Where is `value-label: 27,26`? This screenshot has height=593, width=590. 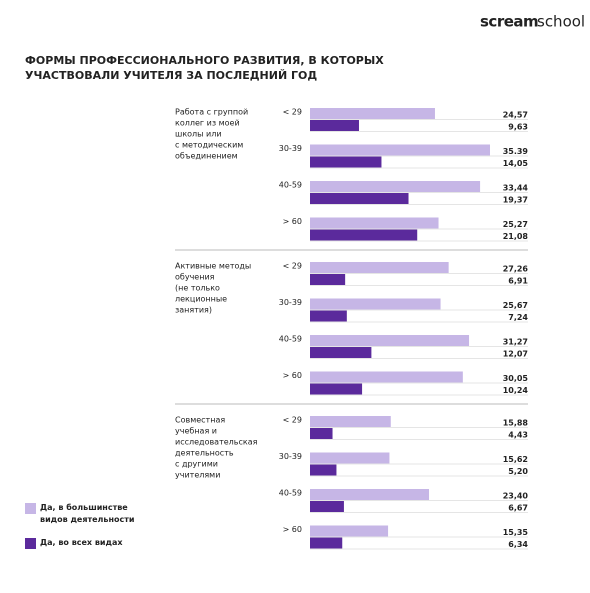 value-label: 27,26 is located at coordinates (516, 269).